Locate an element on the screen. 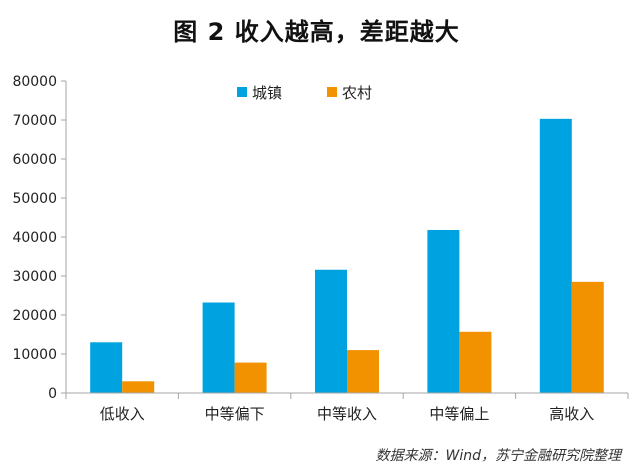  y-tick-label: 40000 is located at coordinates (34, 238).